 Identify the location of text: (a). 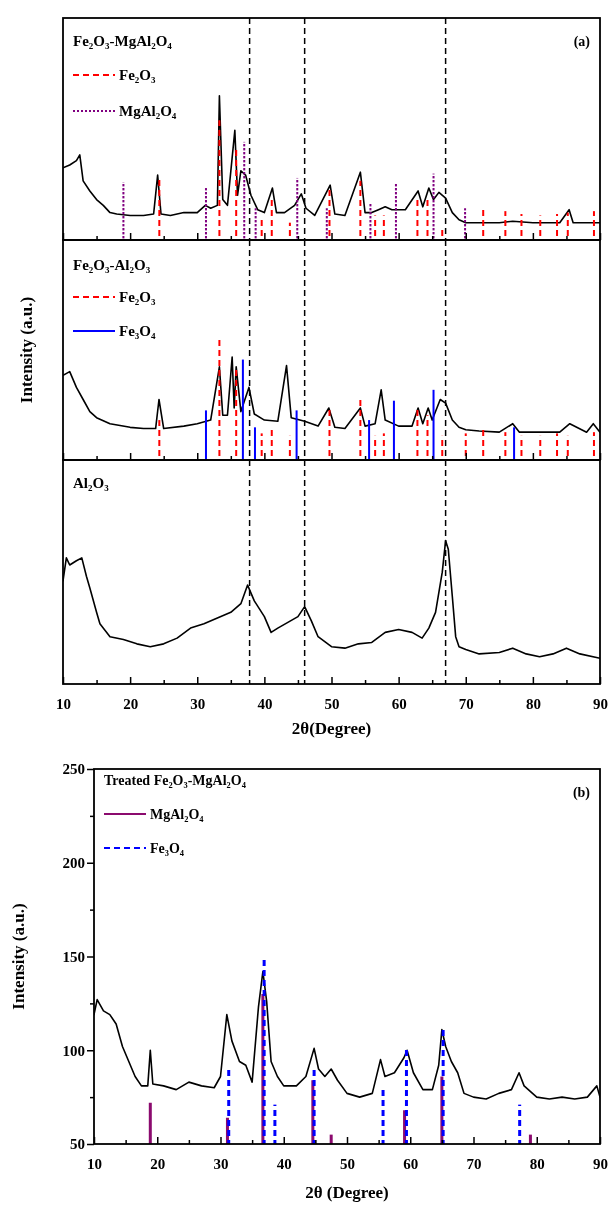
(582, 42).